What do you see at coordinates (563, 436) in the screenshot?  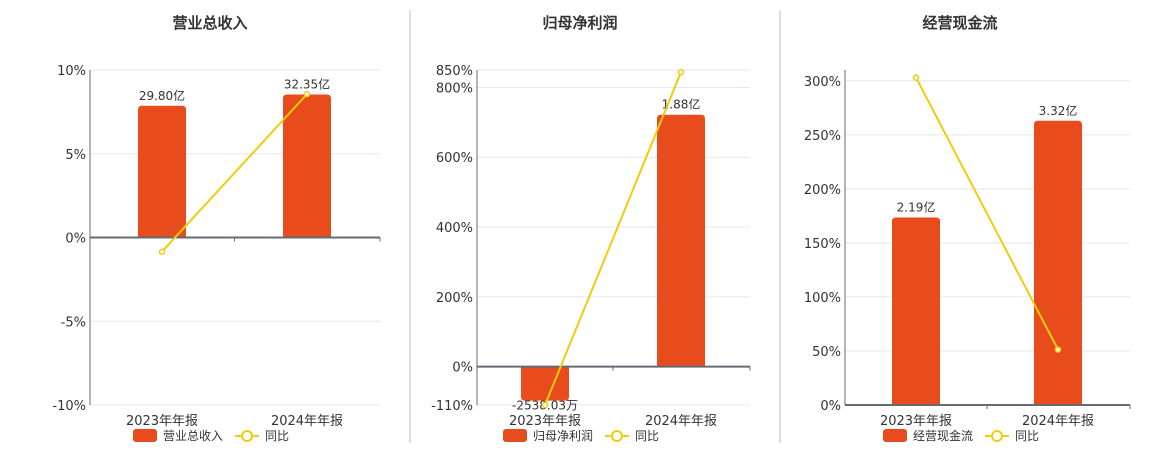 I see `legend-bar-label: 归母净利润` at bounding box center [563, 436].